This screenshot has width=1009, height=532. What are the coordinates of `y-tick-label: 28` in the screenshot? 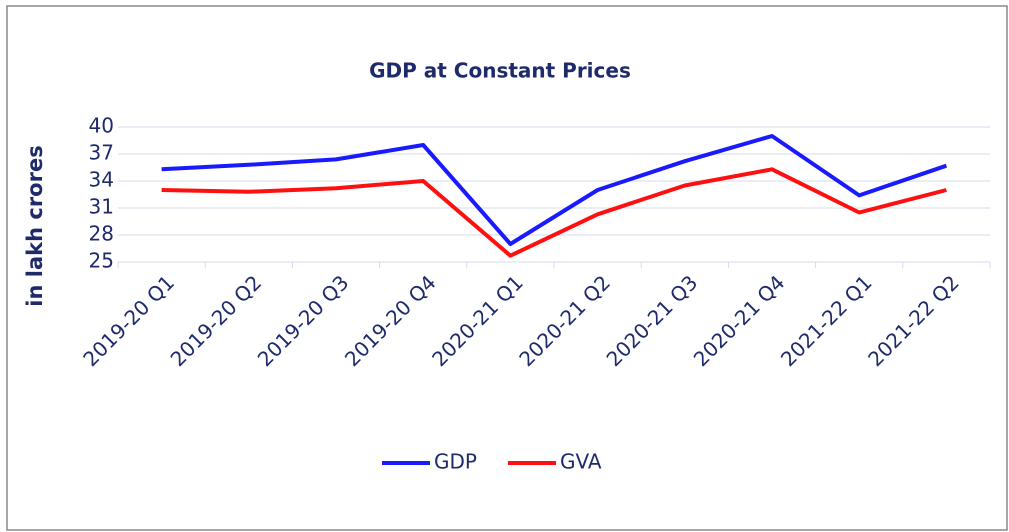 It's located at (101, 234).